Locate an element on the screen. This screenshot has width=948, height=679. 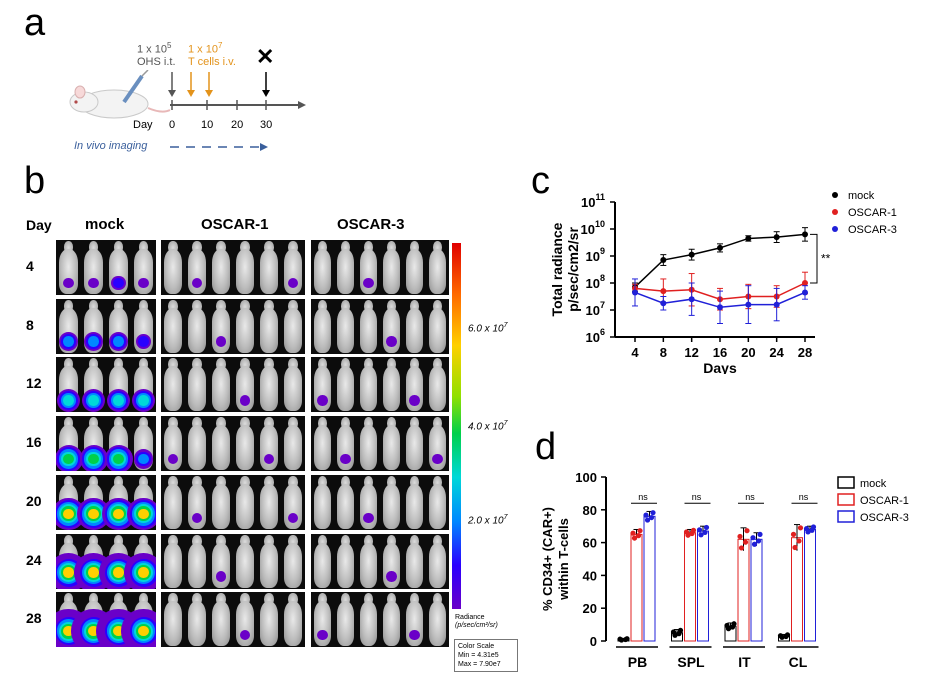
significance-label-cl: ns is located at coordinates (804, 497).